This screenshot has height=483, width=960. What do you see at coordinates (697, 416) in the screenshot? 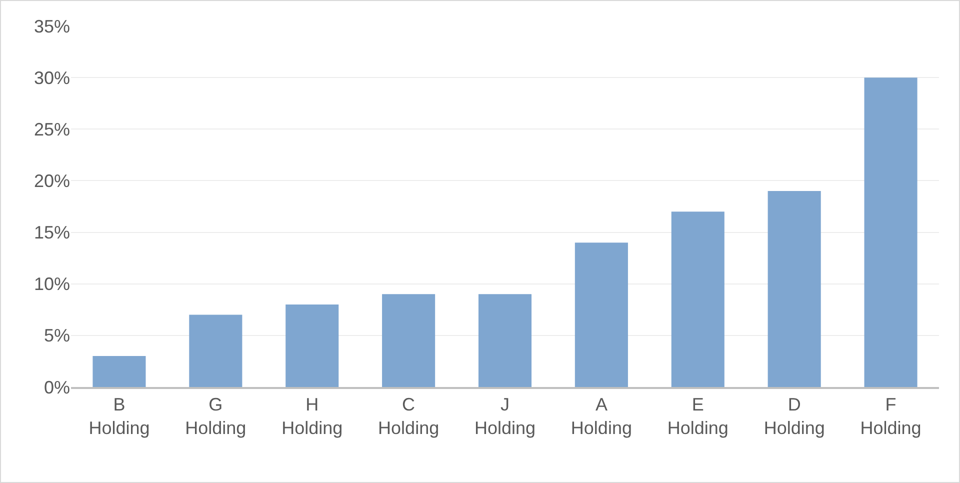
I see `x-tick-label: E Holding` at bounding box center [697, 416].